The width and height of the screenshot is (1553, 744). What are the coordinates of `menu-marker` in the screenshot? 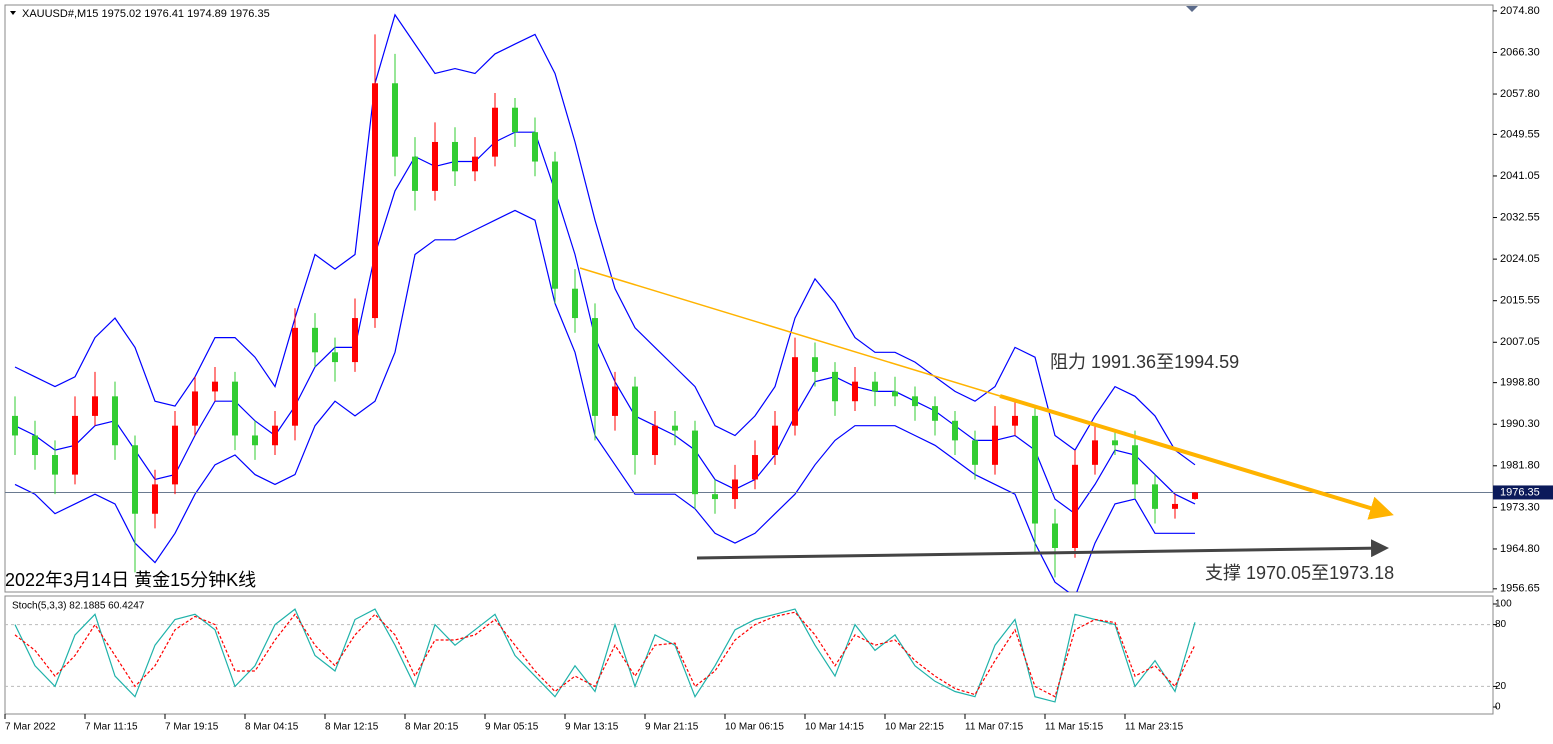 It's located at (13, 13).